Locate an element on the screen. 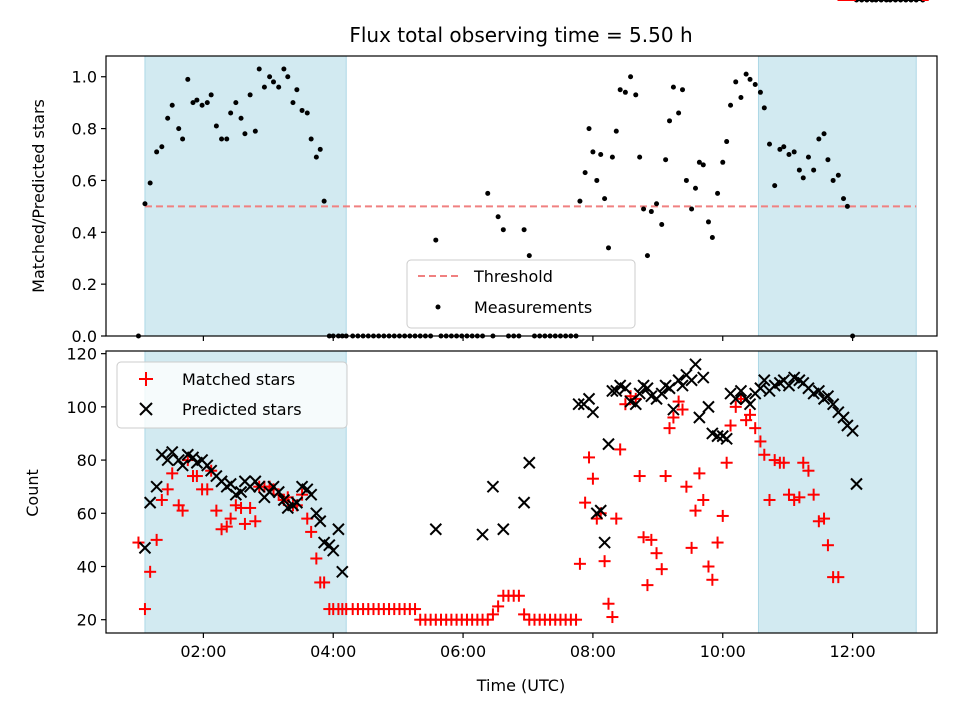 This screenshot has height=720, width=960. bottom-legend: Matched stars Predicted stars is located at coordinates (232, 395).